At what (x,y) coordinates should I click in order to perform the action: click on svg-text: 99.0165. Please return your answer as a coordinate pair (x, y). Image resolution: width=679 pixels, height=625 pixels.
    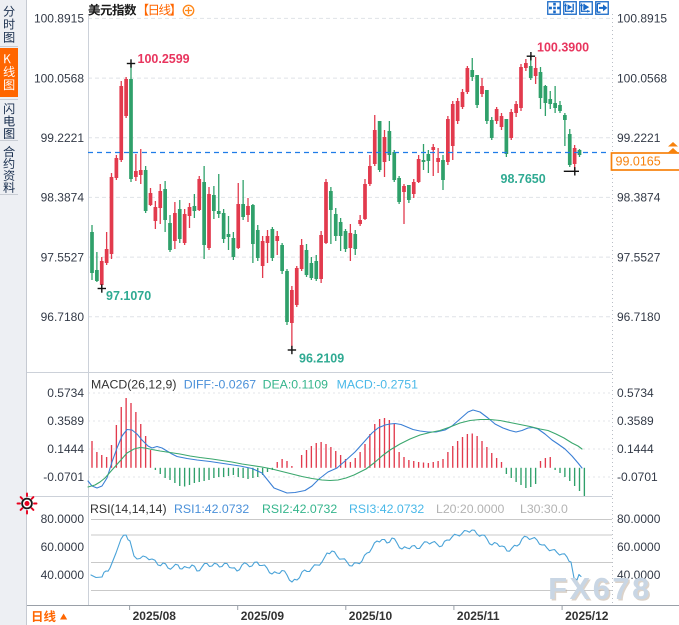
    Looking at the image, I should click on (638, 162).